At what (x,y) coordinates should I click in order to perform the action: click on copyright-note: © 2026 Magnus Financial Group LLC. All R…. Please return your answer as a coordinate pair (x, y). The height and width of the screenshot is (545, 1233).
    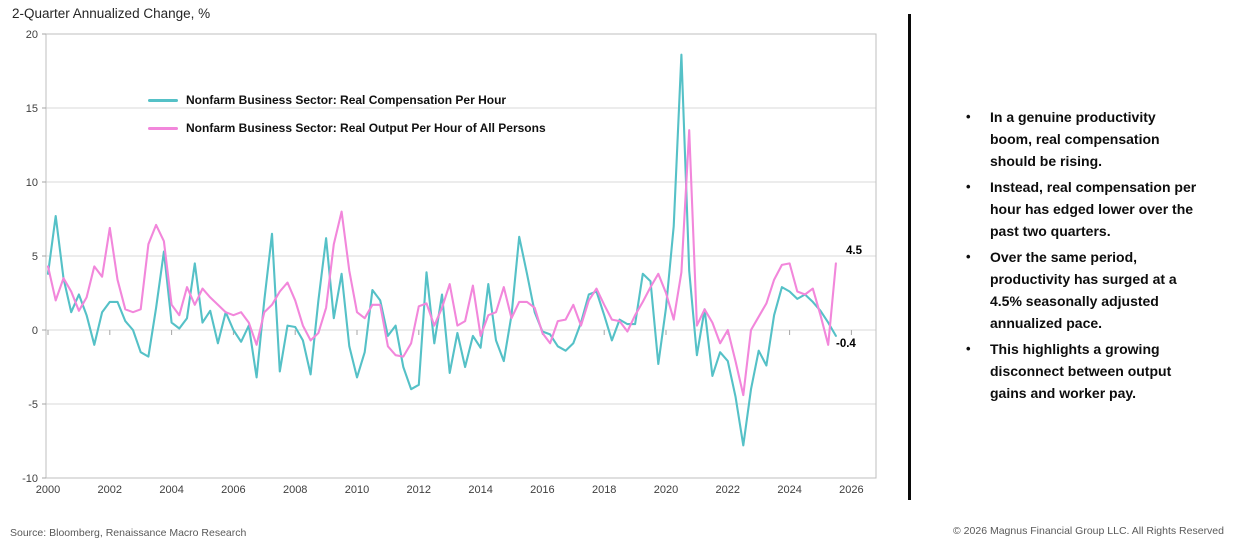
    Looking at the image, I should click on (1088, 531).